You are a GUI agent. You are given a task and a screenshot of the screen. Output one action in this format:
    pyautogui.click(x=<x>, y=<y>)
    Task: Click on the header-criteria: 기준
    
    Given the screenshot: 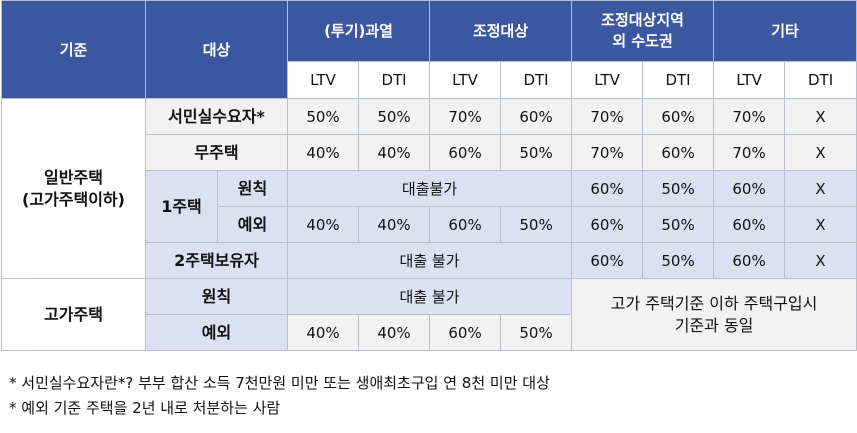 What is the action you would take?
    pyautogui.click(x=73, y=49)
    